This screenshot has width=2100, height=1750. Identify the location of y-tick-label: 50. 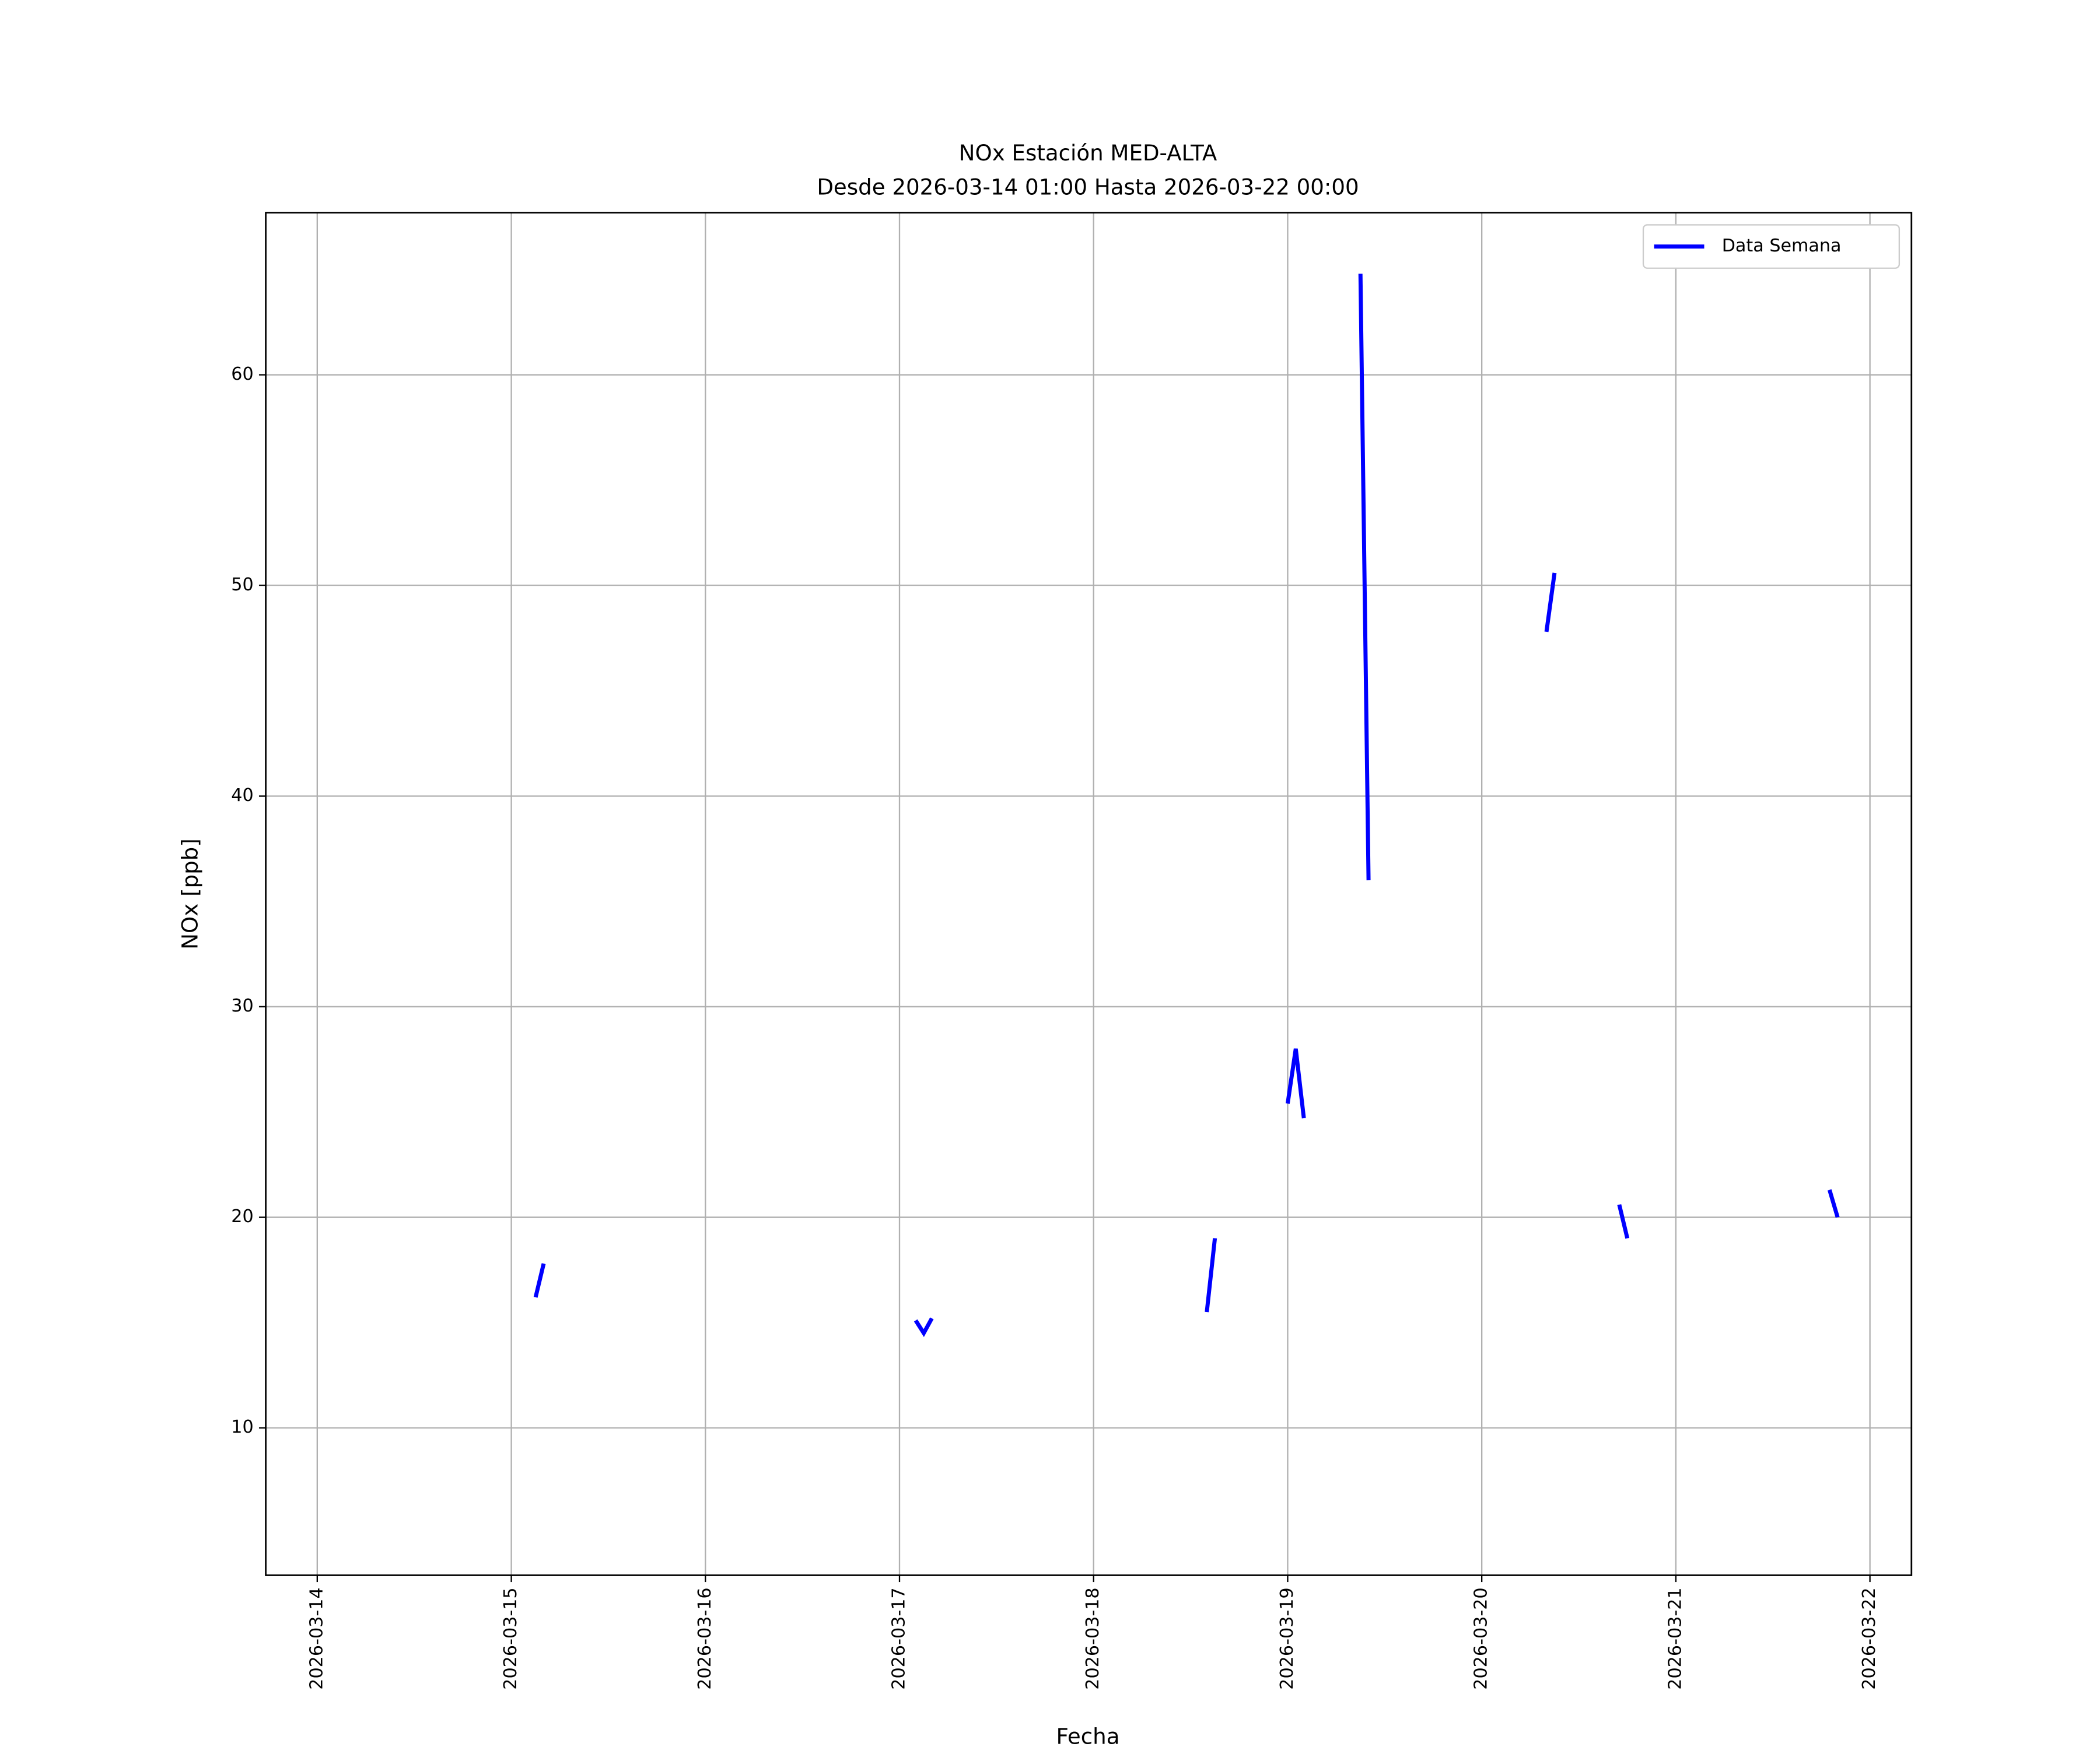
(242, 585).